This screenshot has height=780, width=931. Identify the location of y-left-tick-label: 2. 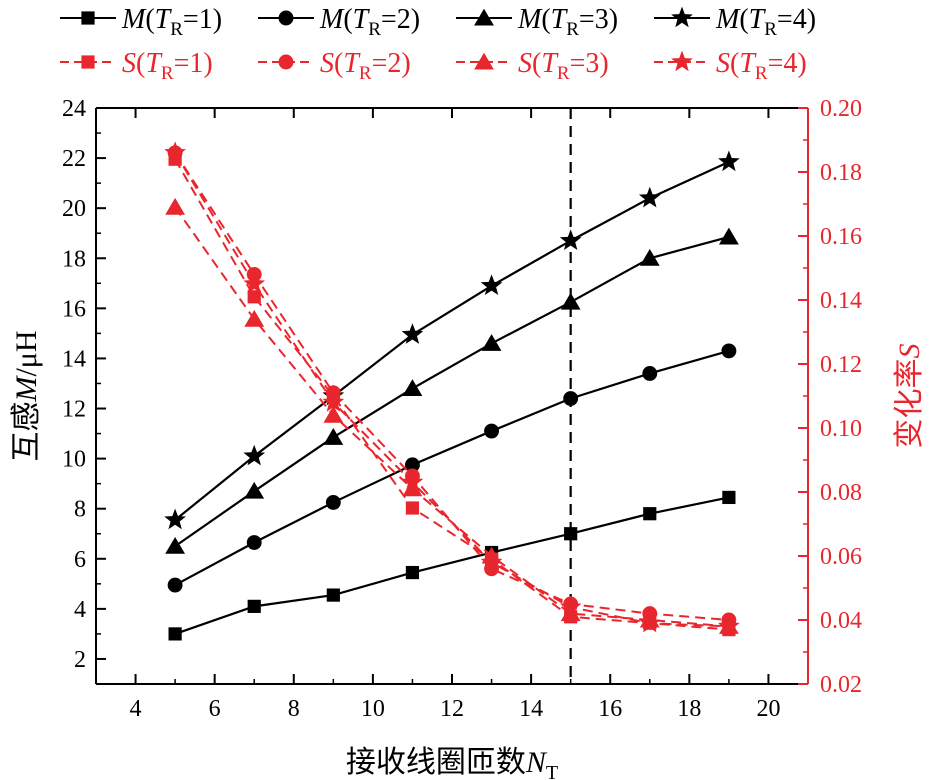
(80, 660).